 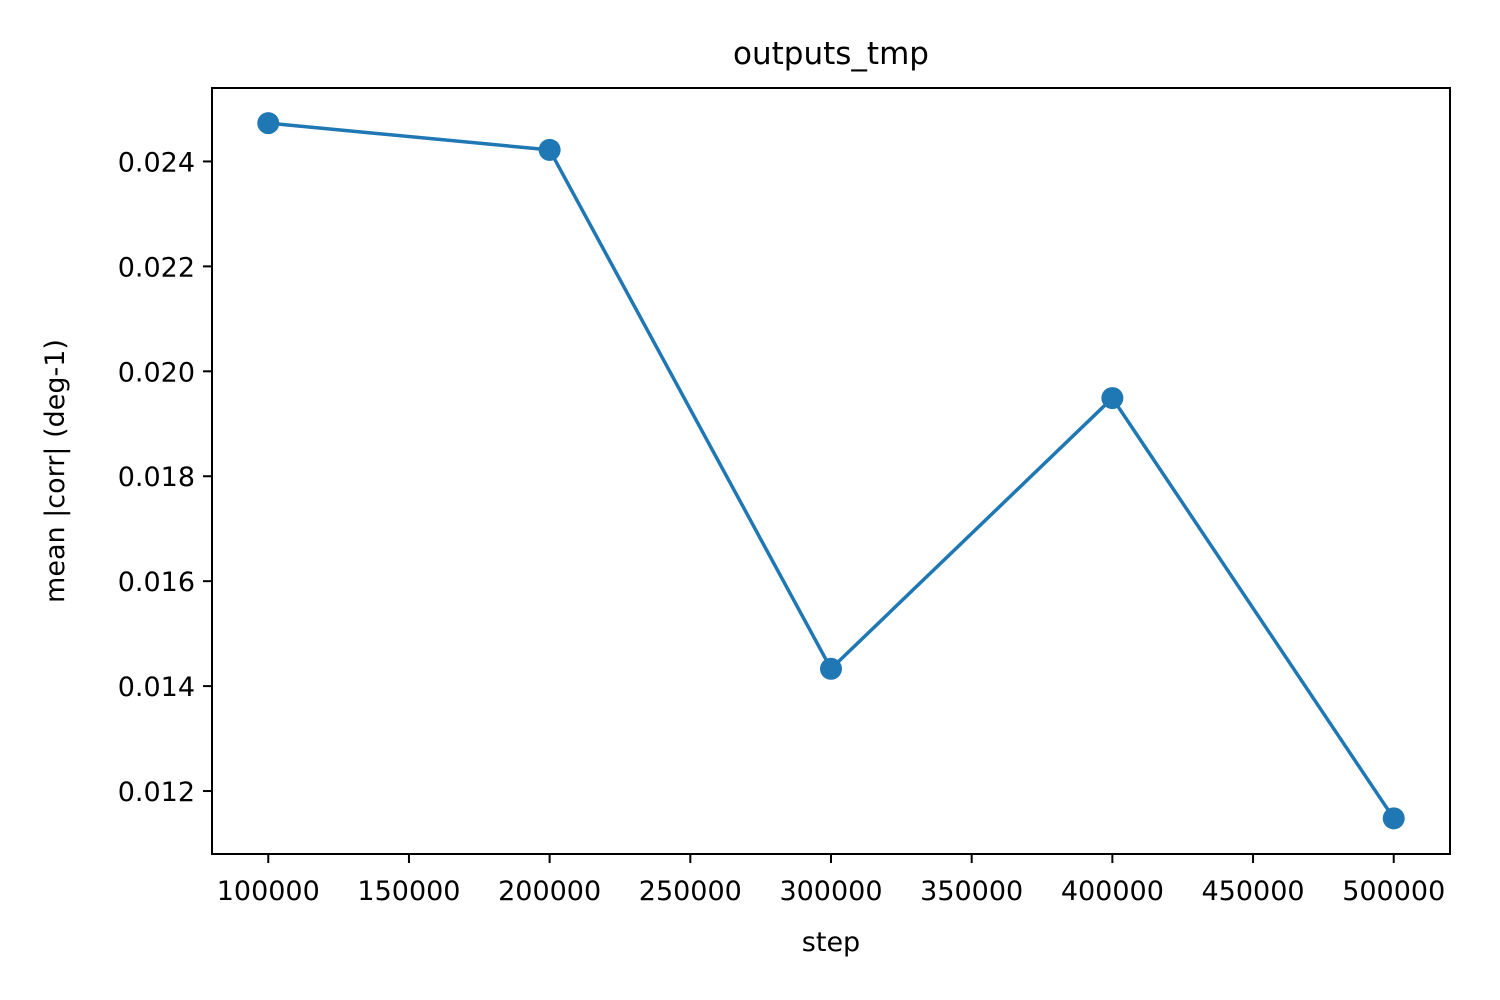 I want to click on chart-title: outputs_tmp, so click(x=831, y=54).